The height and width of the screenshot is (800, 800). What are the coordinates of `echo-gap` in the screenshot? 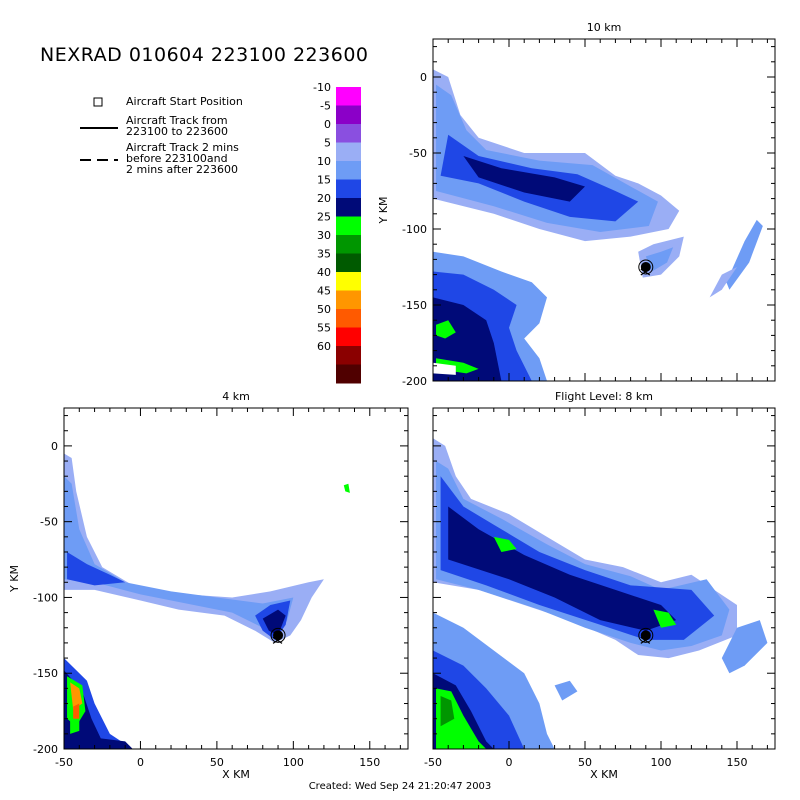 It's located at (444, 368).